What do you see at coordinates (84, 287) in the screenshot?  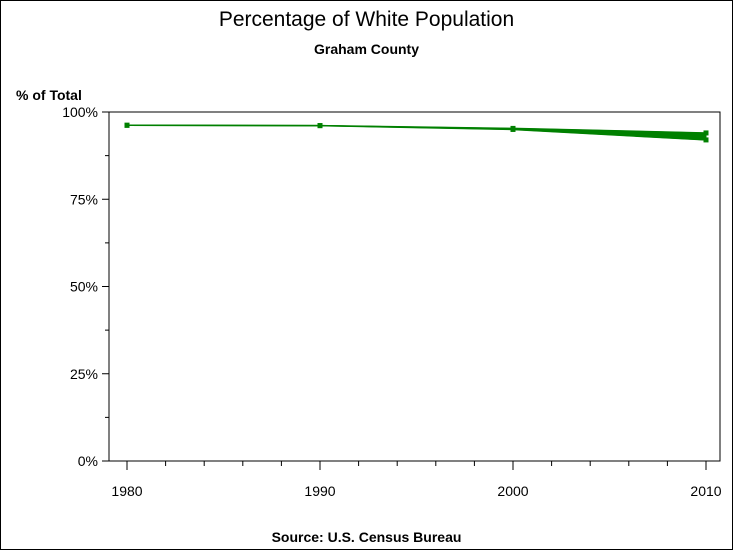 I see `y-tick-label: 50%` at bounding box center [84, 287].